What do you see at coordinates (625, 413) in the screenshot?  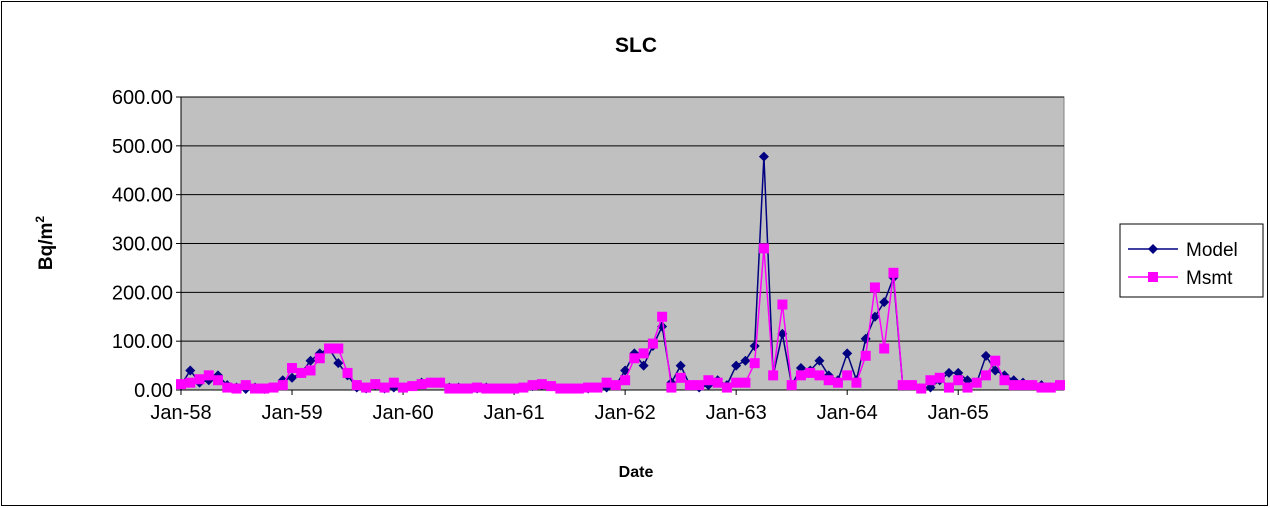 I see `x-tick-label: Jan-62` at bounding box center [625, 413].